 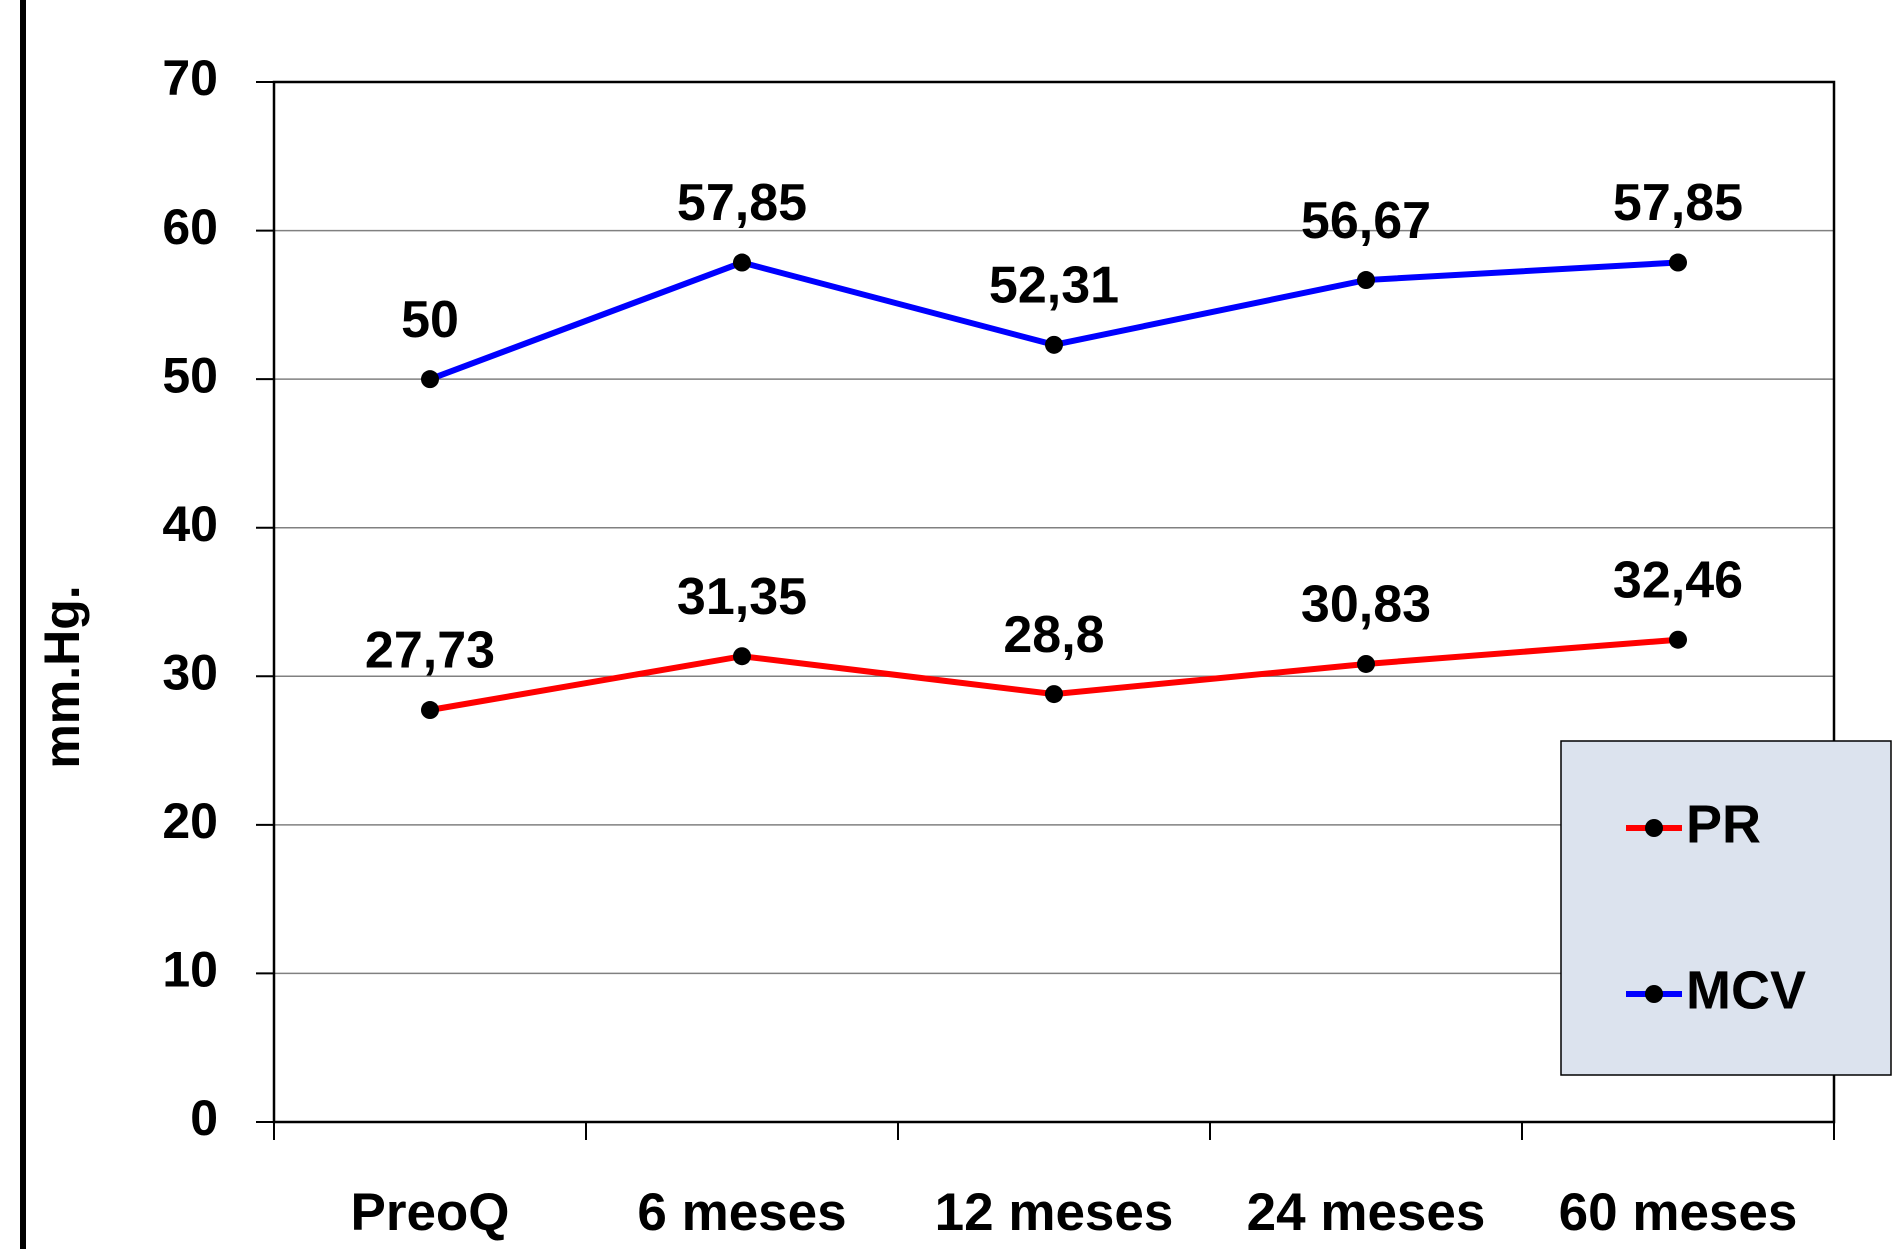 I want to click on legend-label: PR, so click(x=1723, y=824).